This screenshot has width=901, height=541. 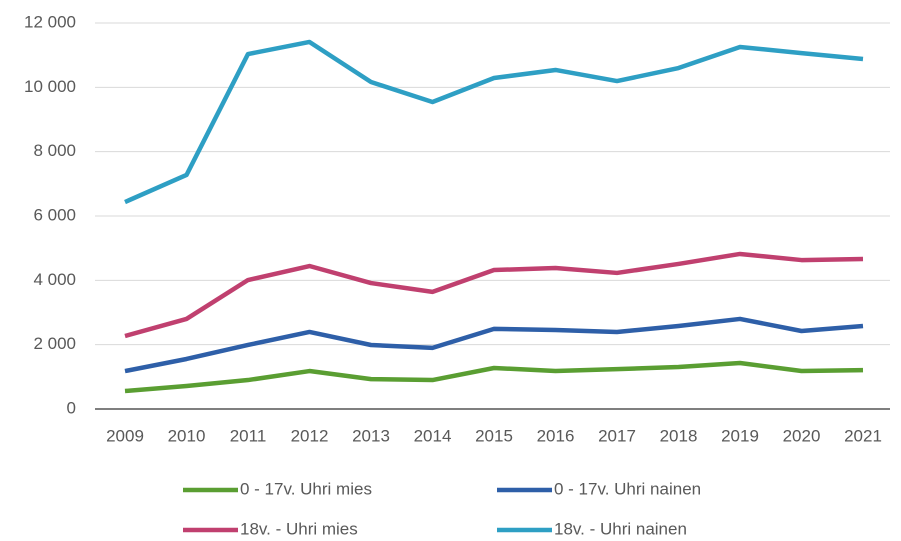 I want to click on x-tick-label: 2018, so click(x=679, y=435).